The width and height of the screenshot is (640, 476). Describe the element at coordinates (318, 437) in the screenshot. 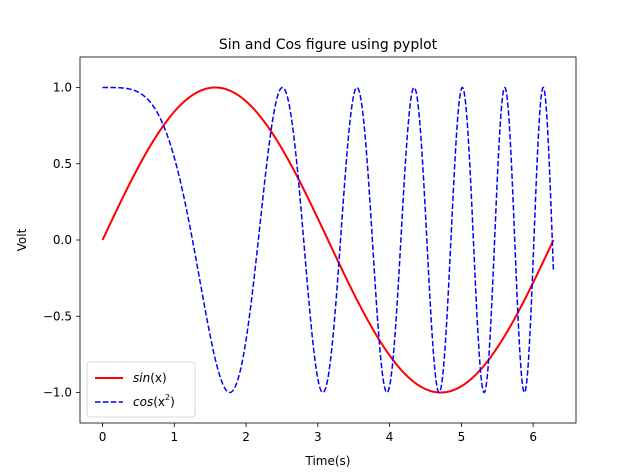

I see `x-tick-label: 3` at that location.